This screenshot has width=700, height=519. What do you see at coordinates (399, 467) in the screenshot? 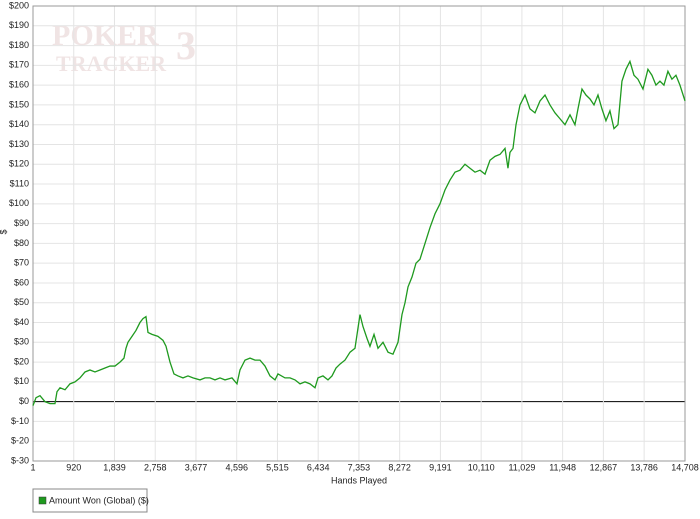
I see `x-tick-label: 8,272` at bounding box center [399, 467].